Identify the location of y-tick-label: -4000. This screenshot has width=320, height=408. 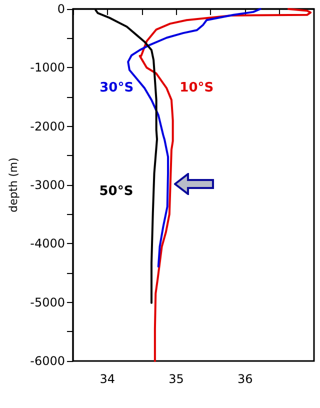
(47, 243).